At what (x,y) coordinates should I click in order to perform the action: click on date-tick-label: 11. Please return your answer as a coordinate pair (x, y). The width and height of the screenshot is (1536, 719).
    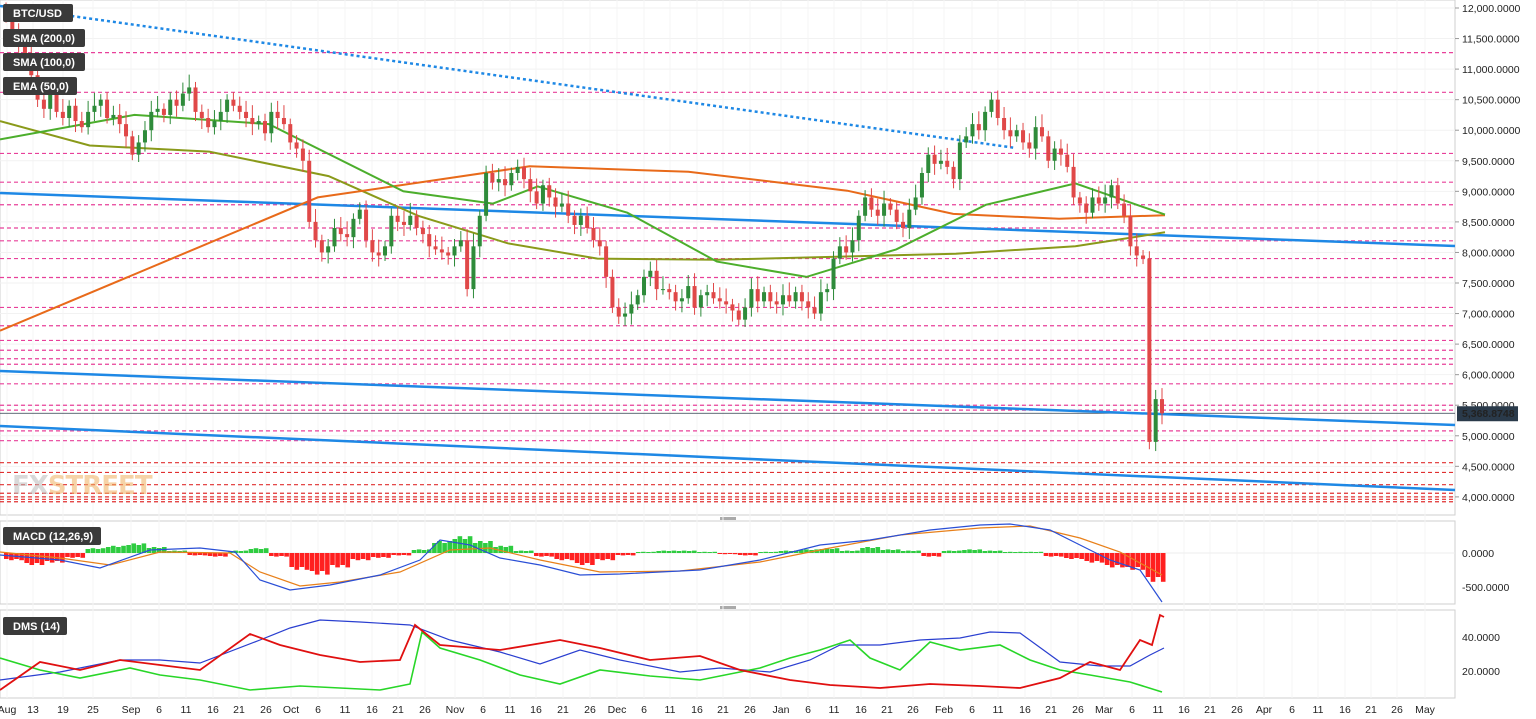
    Looking at the image, I should click on (186, 710).